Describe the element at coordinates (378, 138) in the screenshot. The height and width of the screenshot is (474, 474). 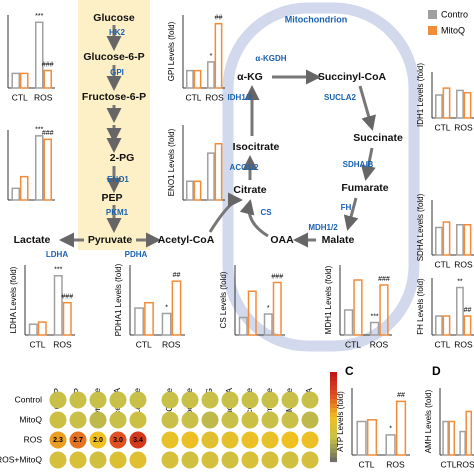
I see `metabolite: Succinate` at that location.